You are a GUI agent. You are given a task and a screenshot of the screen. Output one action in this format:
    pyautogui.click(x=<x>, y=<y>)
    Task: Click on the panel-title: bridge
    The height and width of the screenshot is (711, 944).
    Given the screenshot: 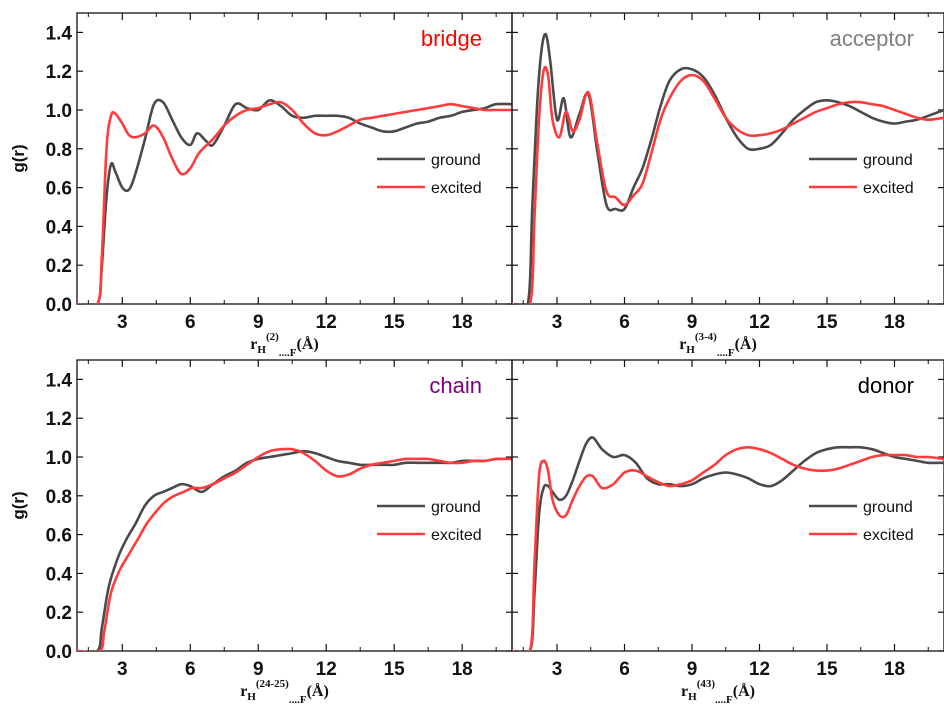 What is the action you would take?
    pyautogui.click(x=451, y=38)
    